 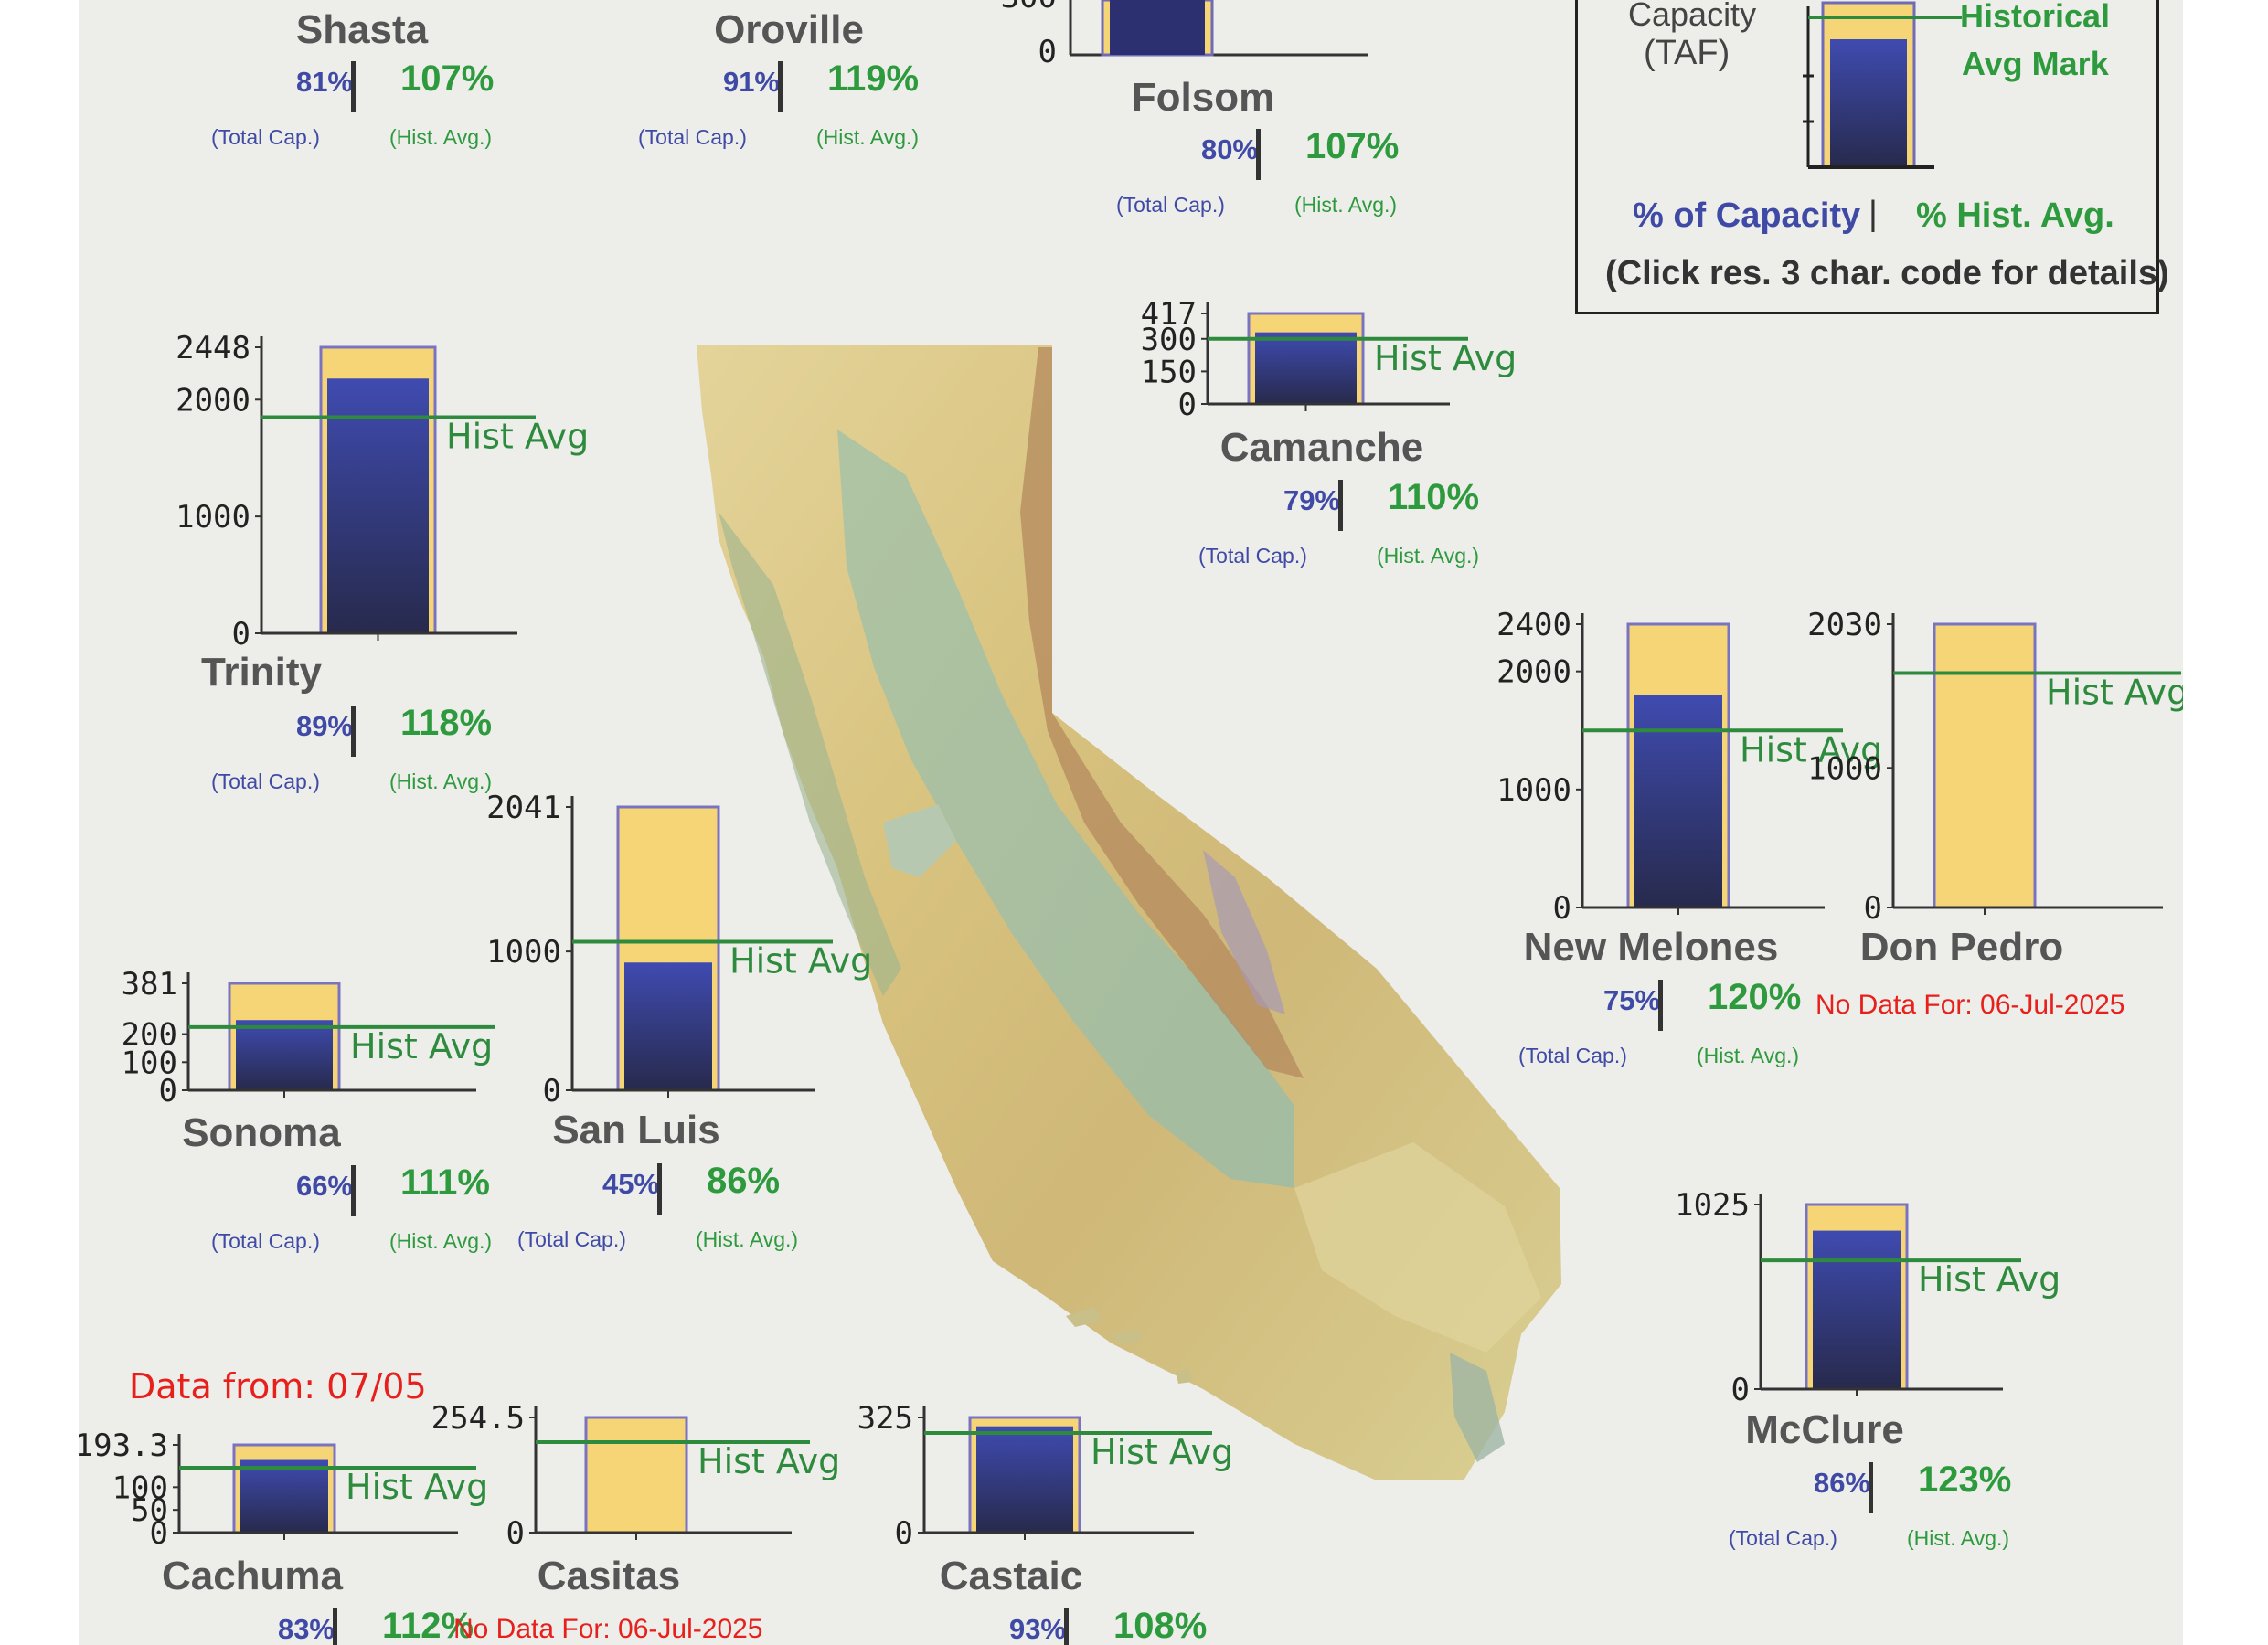 I want to click on reservoir-name: Sonoma, so click(x=261, y=1132).